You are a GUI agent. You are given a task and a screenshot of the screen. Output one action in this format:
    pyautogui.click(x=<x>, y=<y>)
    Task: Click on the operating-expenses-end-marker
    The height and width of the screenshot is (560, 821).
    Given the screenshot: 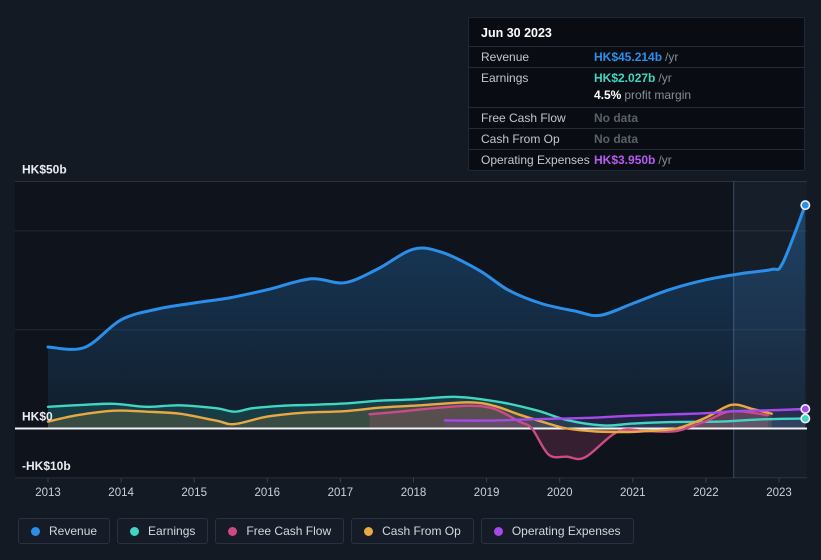 What is the action you would take?
    pyautogui.click(x=805, y=408)
    